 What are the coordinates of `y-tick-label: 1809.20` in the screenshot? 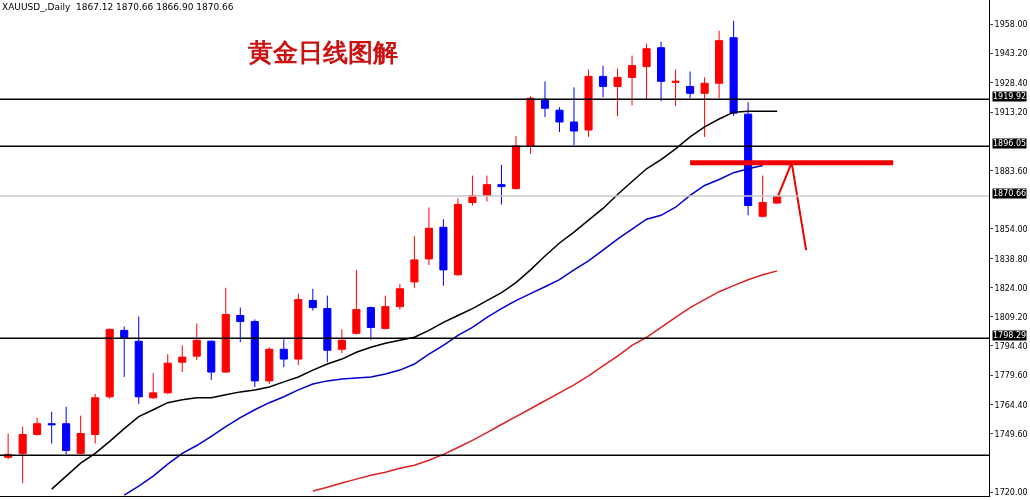 It's located at (1011, 317).